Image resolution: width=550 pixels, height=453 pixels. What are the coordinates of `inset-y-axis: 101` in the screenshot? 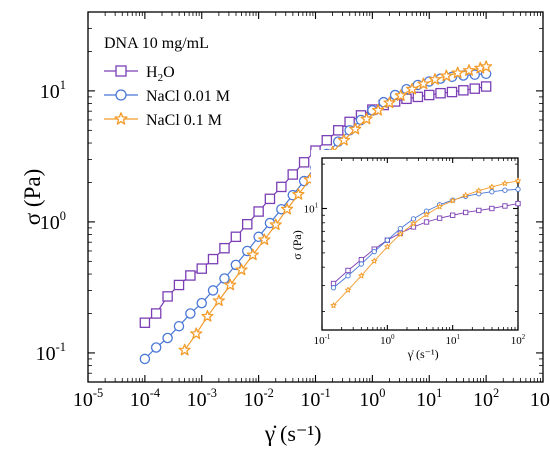 It's located at (411, 237).